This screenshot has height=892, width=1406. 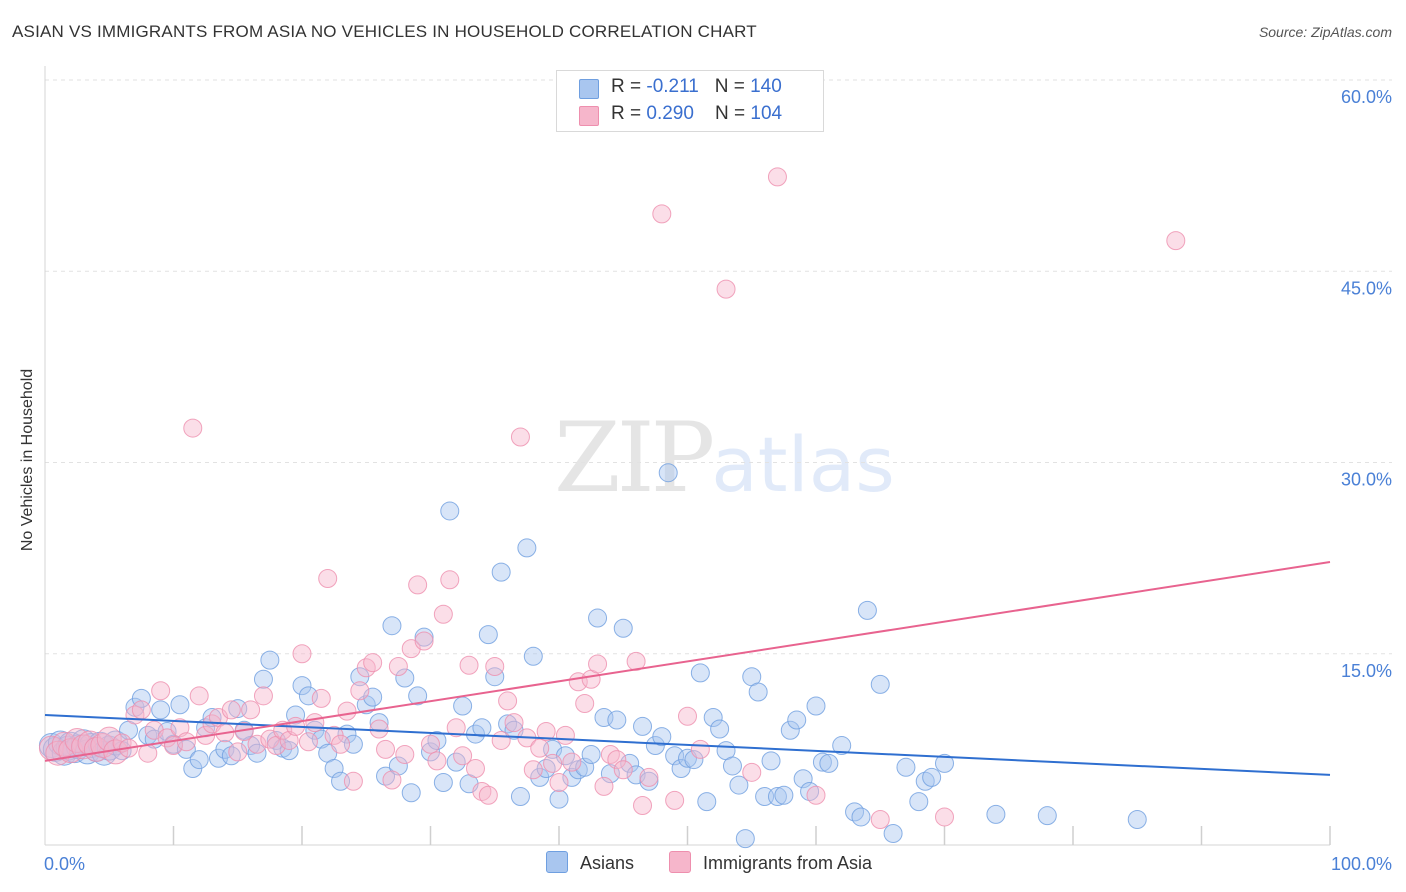 I want to click on y-tick-label: 30.0%, so click(x=1366, y=480).